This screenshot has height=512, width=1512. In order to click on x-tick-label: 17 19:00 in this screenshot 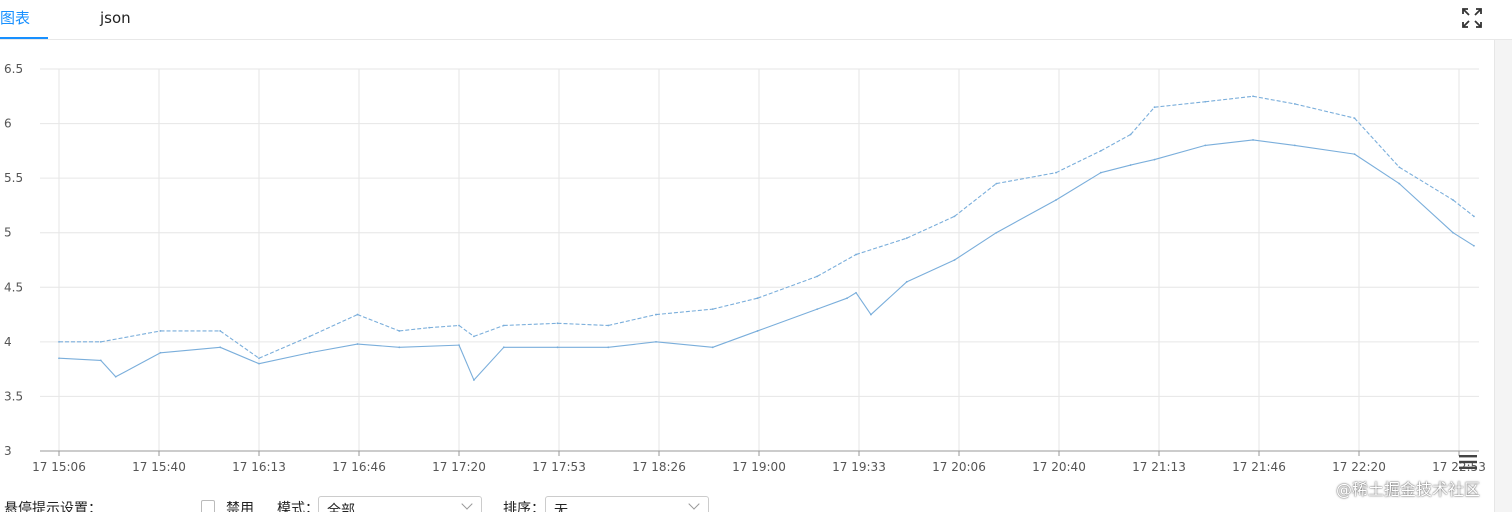, I will do `click(759, 467)`.